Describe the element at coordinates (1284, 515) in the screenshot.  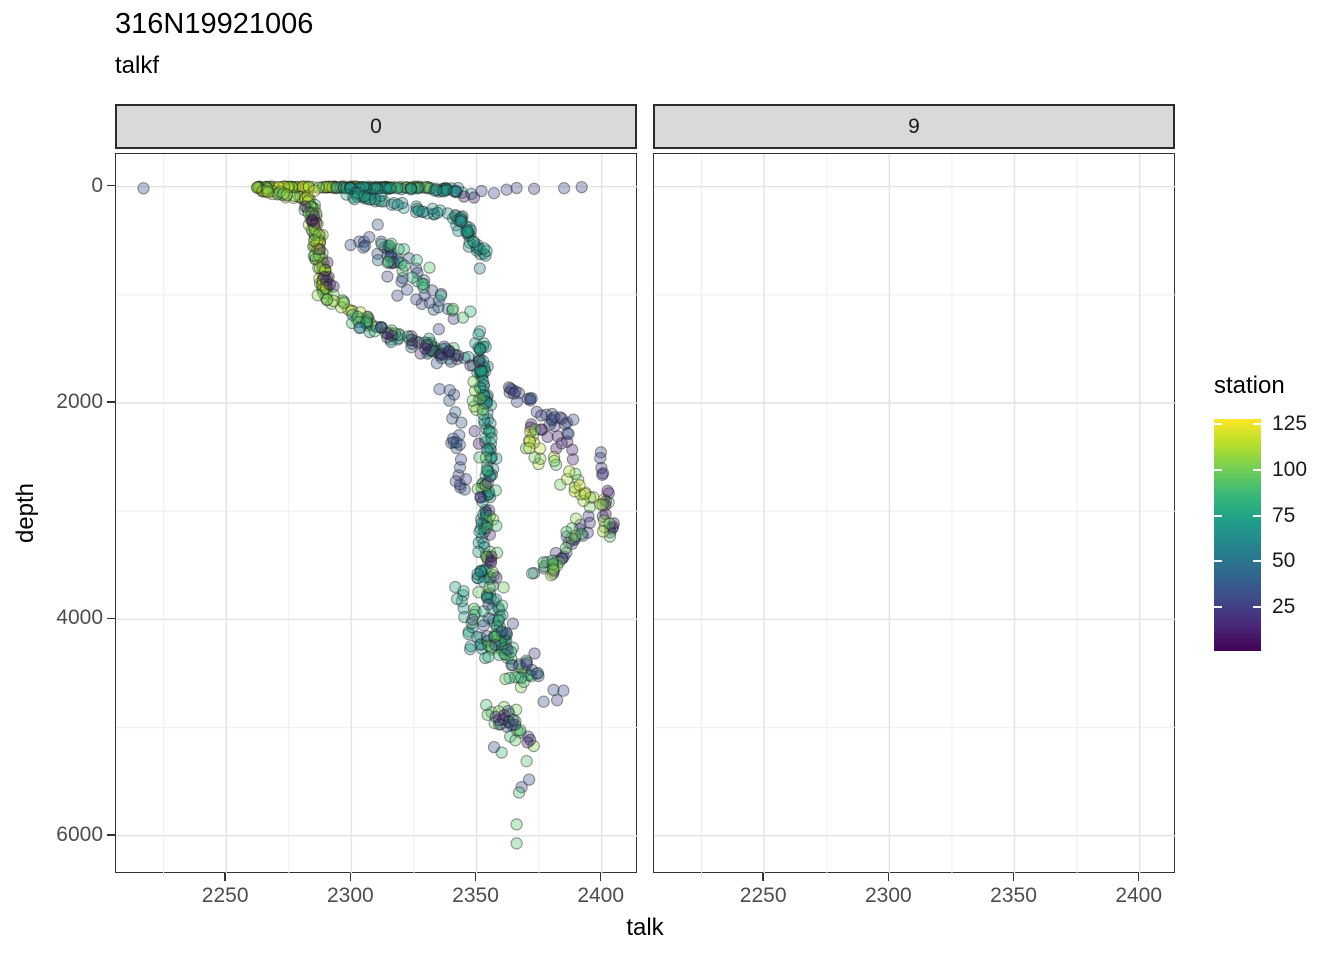
I see `legend-tick-label: 75` at that location.